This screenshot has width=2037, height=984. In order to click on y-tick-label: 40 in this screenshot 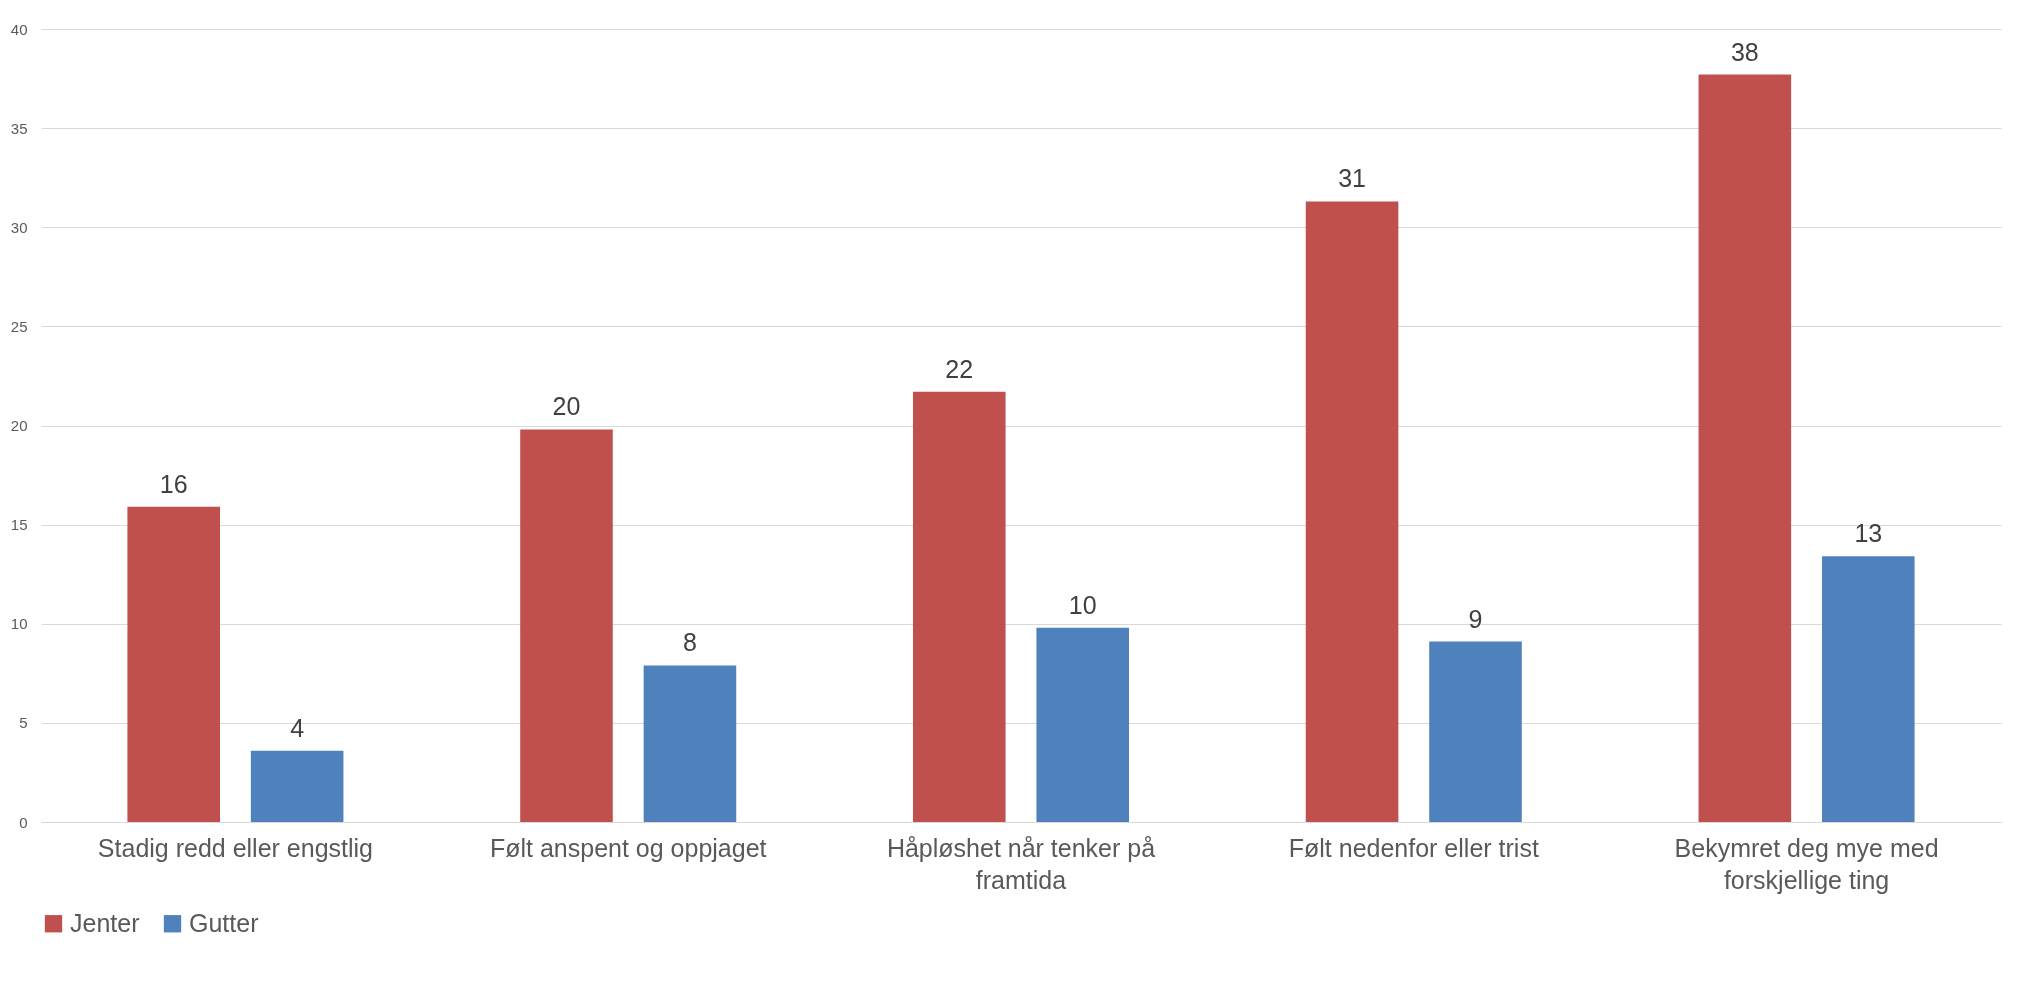, I will do `click(19, 29)`.